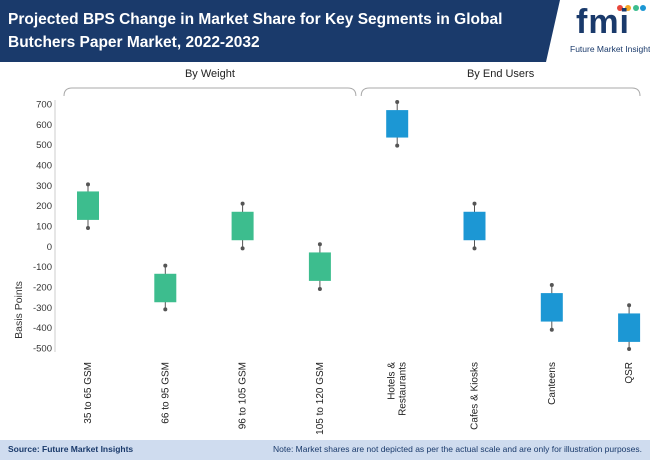  I want to click on y-tick-label: -300, so click(42, 308).